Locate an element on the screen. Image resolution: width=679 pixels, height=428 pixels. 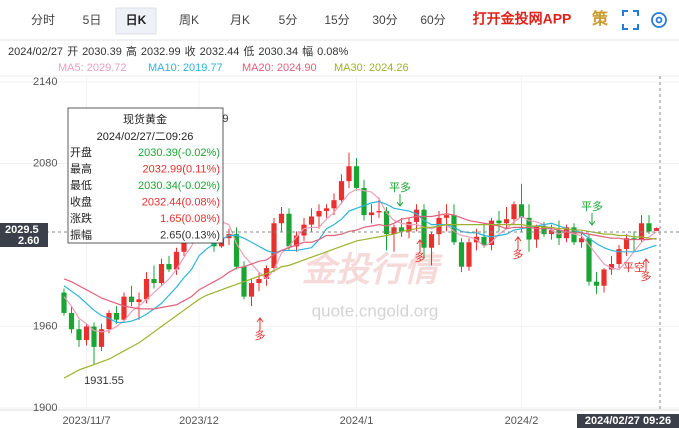
time-box is located at coordinates (628, 421).